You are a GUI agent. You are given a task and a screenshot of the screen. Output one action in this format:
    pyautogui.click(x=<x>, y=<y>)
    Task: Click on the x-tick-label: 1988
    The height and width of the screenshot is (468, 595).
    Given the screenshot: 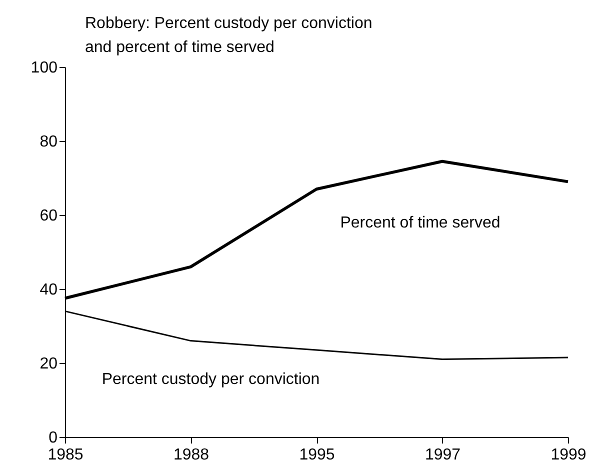 What is the action you would take?
    pyautogui.click(x=191, y=455)
    